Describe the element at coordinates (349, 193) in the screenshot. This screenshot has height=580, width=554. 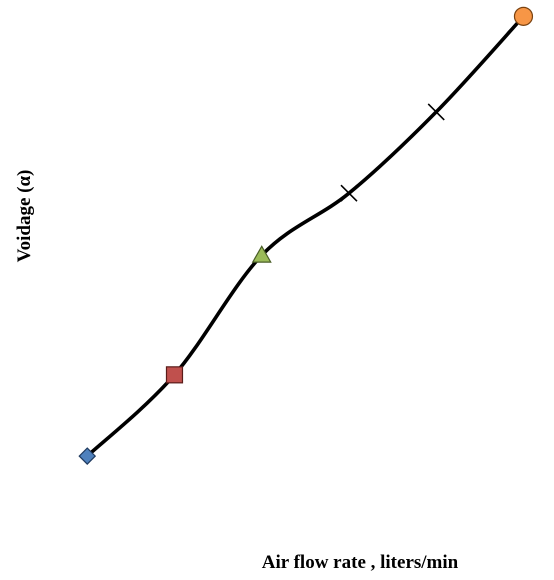
I see `data-point-4-x-marker` at that location.